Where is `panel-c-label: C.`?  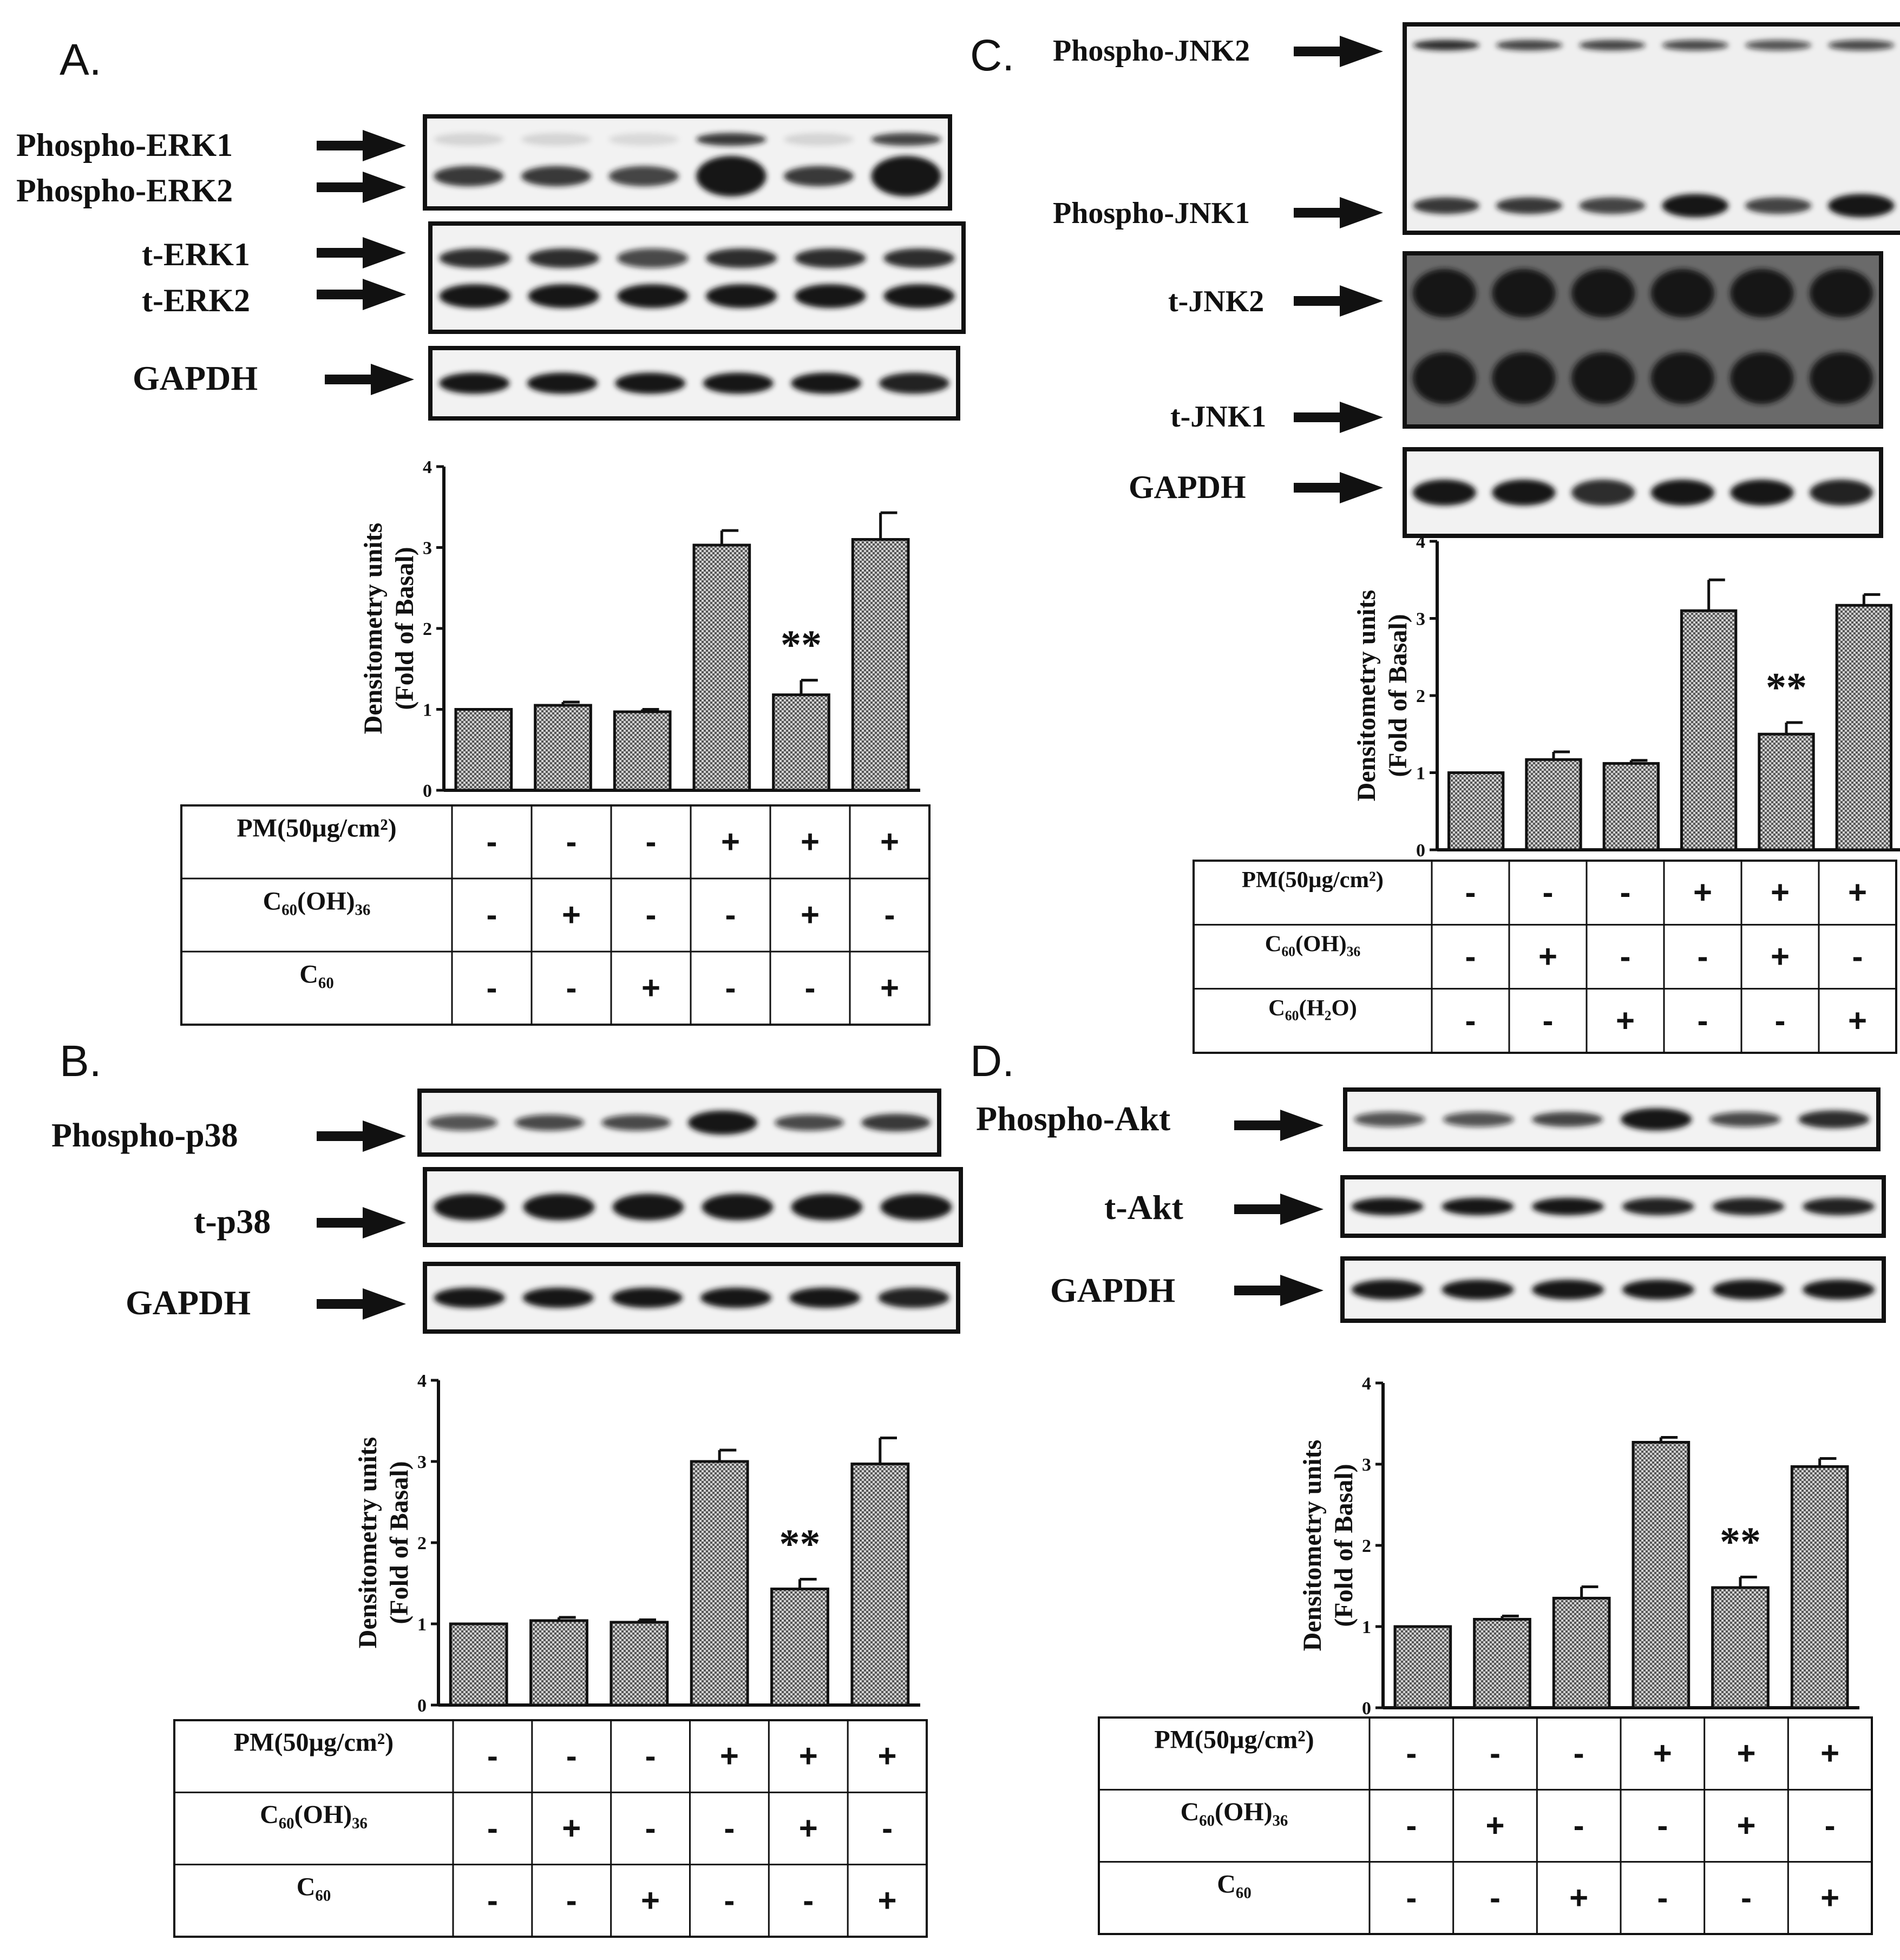 panel-c-label: C. is located at coordinates (992, 55).